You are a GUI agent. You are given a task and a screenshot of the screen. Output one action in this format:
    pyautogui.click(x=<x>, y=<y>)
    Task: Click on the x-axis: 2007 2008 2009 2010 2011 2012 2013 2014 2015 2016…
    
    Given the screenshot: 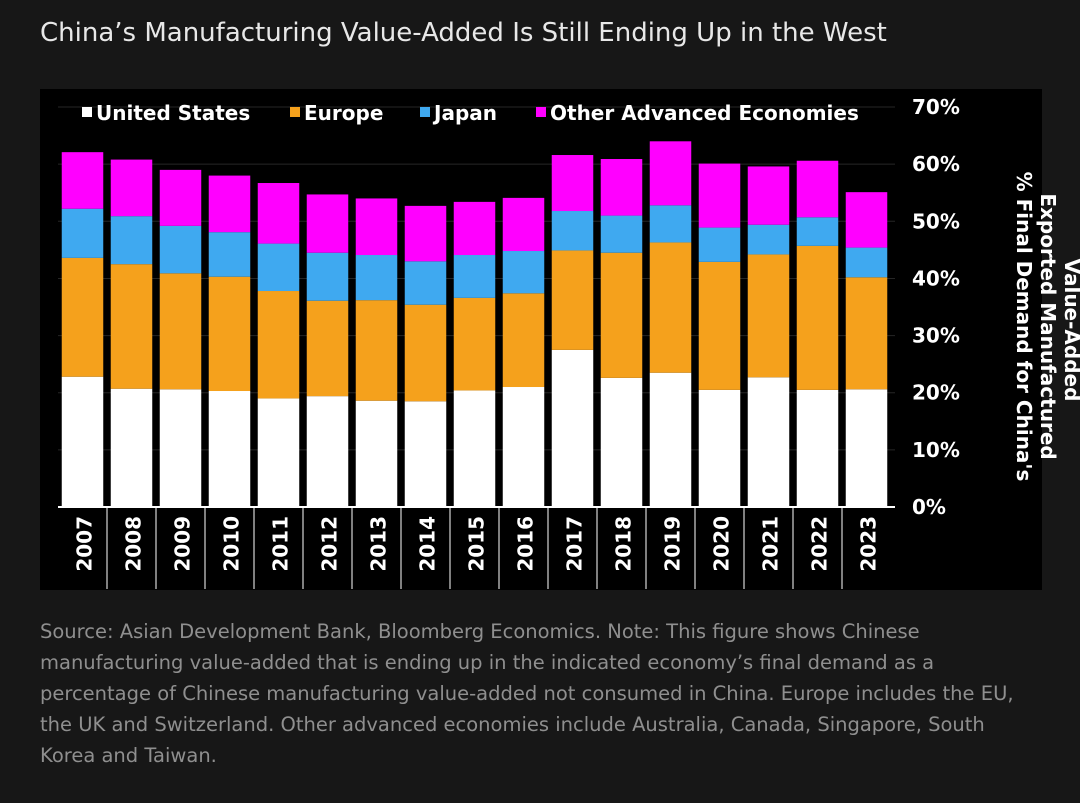 What is the action you would take?
    pyautogui.click(x=476, y=547)
    